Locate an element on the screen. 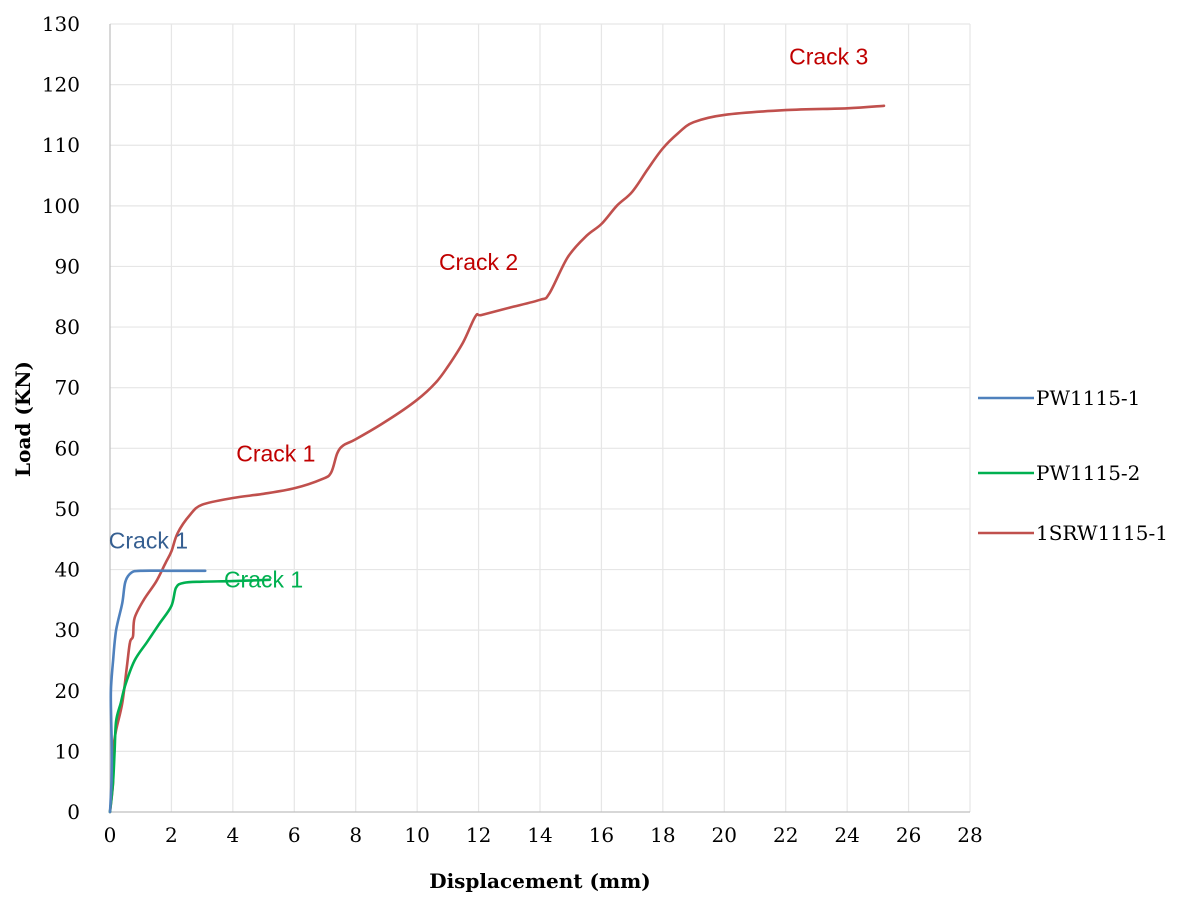 Image resolution: width=1202 pixels, height=900 pixels. x-tick-label: 8 is located at coordinates (355, 835).